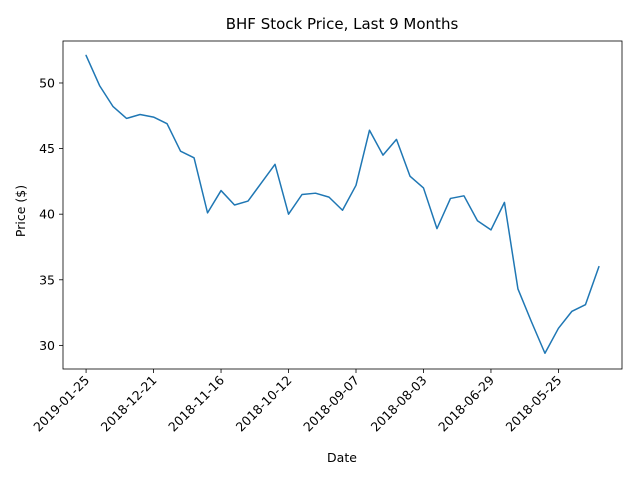  I want to click on y-tick-label: 45, so click(47, 148).